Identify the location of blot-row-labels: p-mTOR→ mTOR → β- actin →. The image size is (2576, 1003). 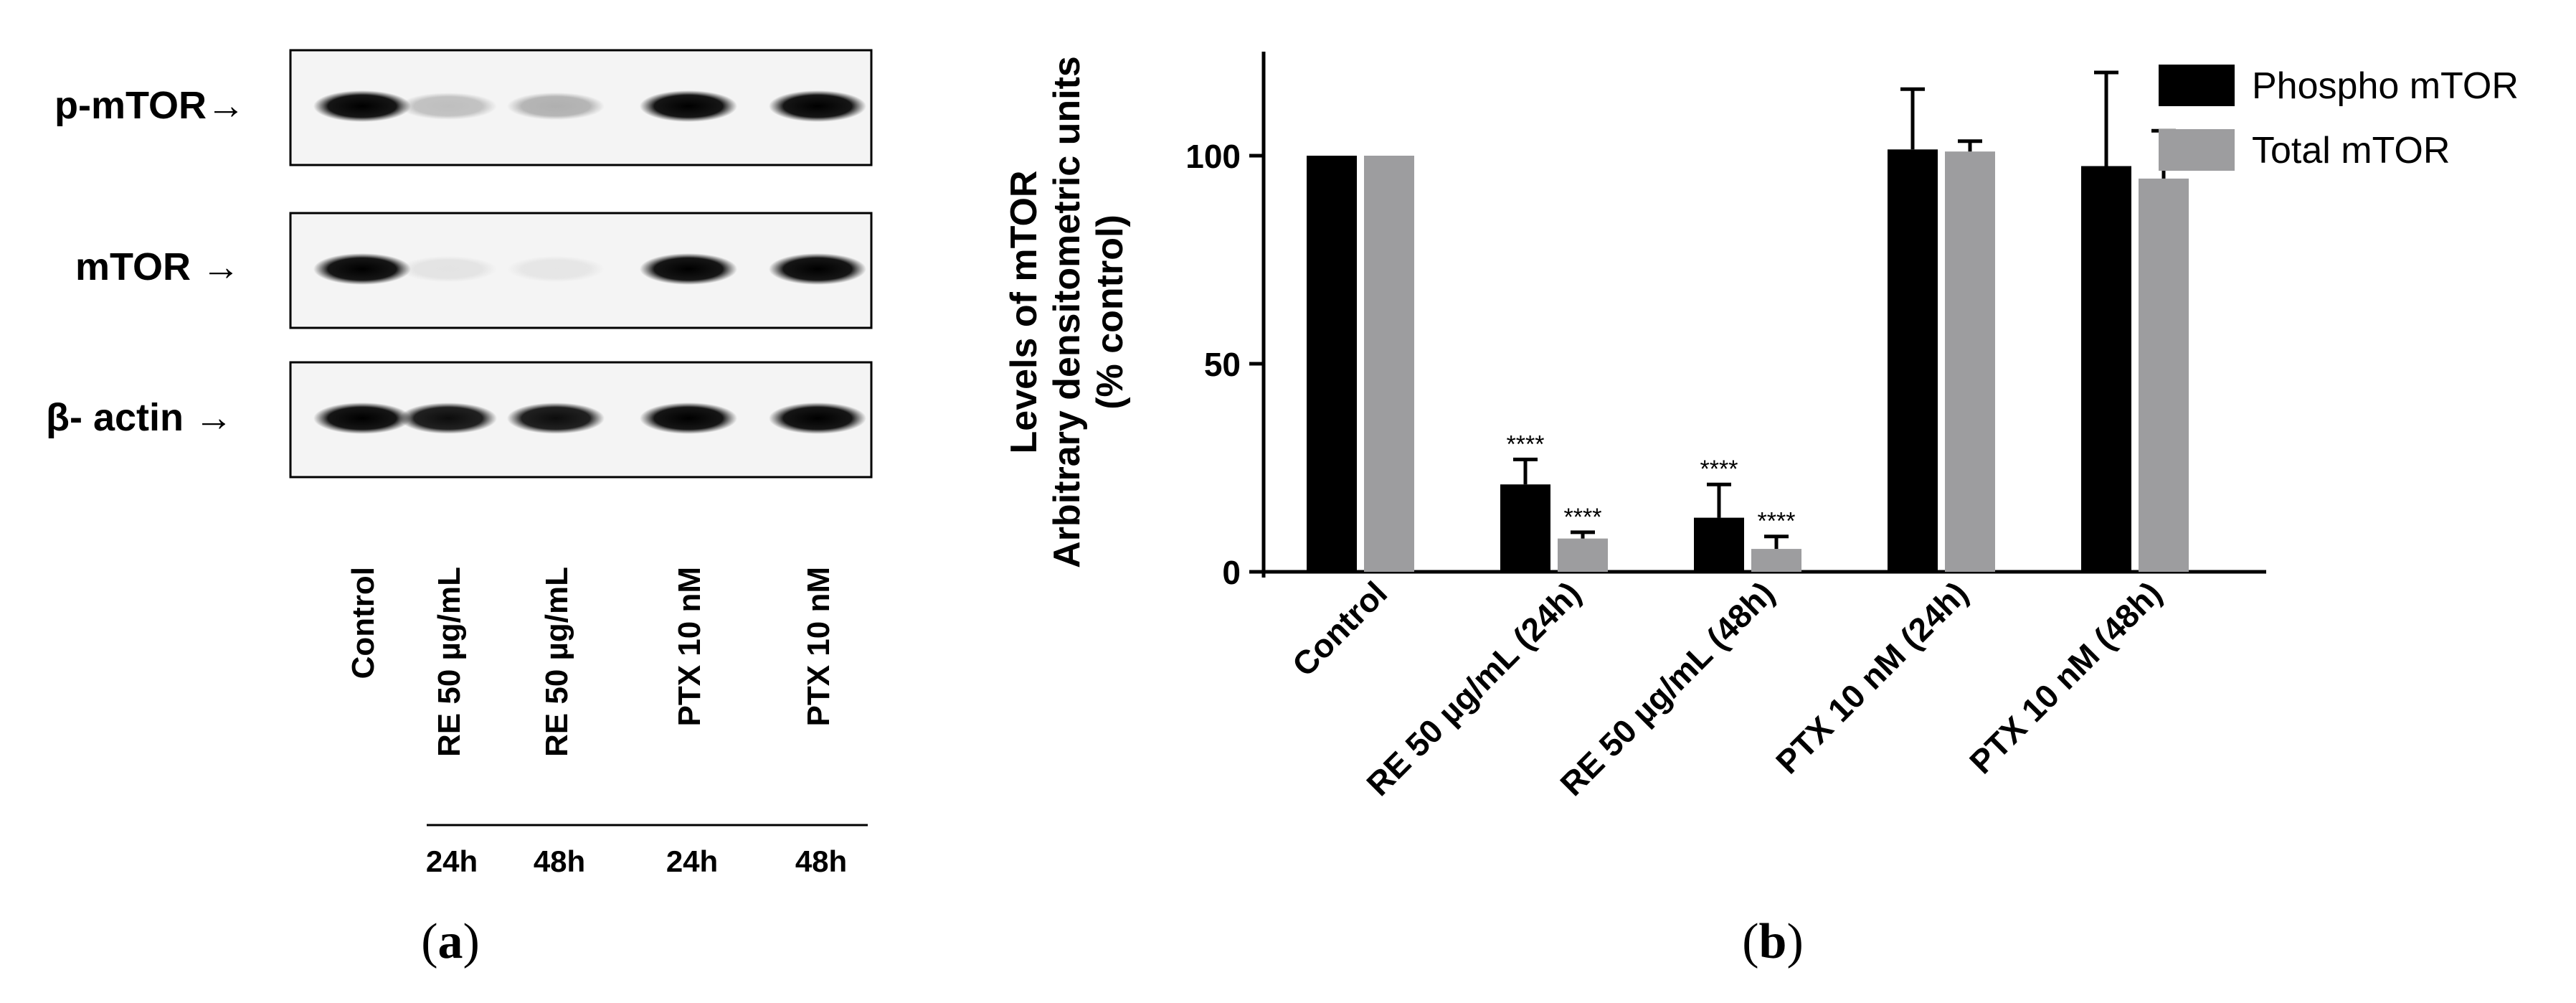
(145, 261).